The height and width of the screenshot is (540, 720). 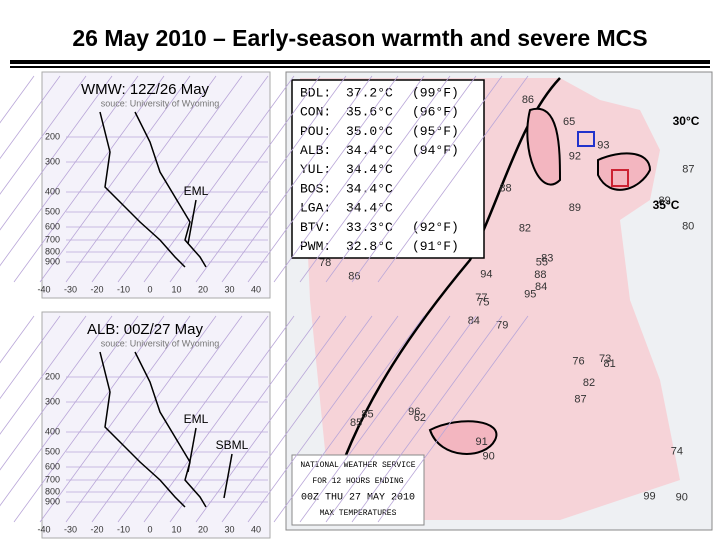 What do you see at coordinates (52, 491) in the screenshot?
I see `pressure-label: 800` at bounding box center [52, 491].